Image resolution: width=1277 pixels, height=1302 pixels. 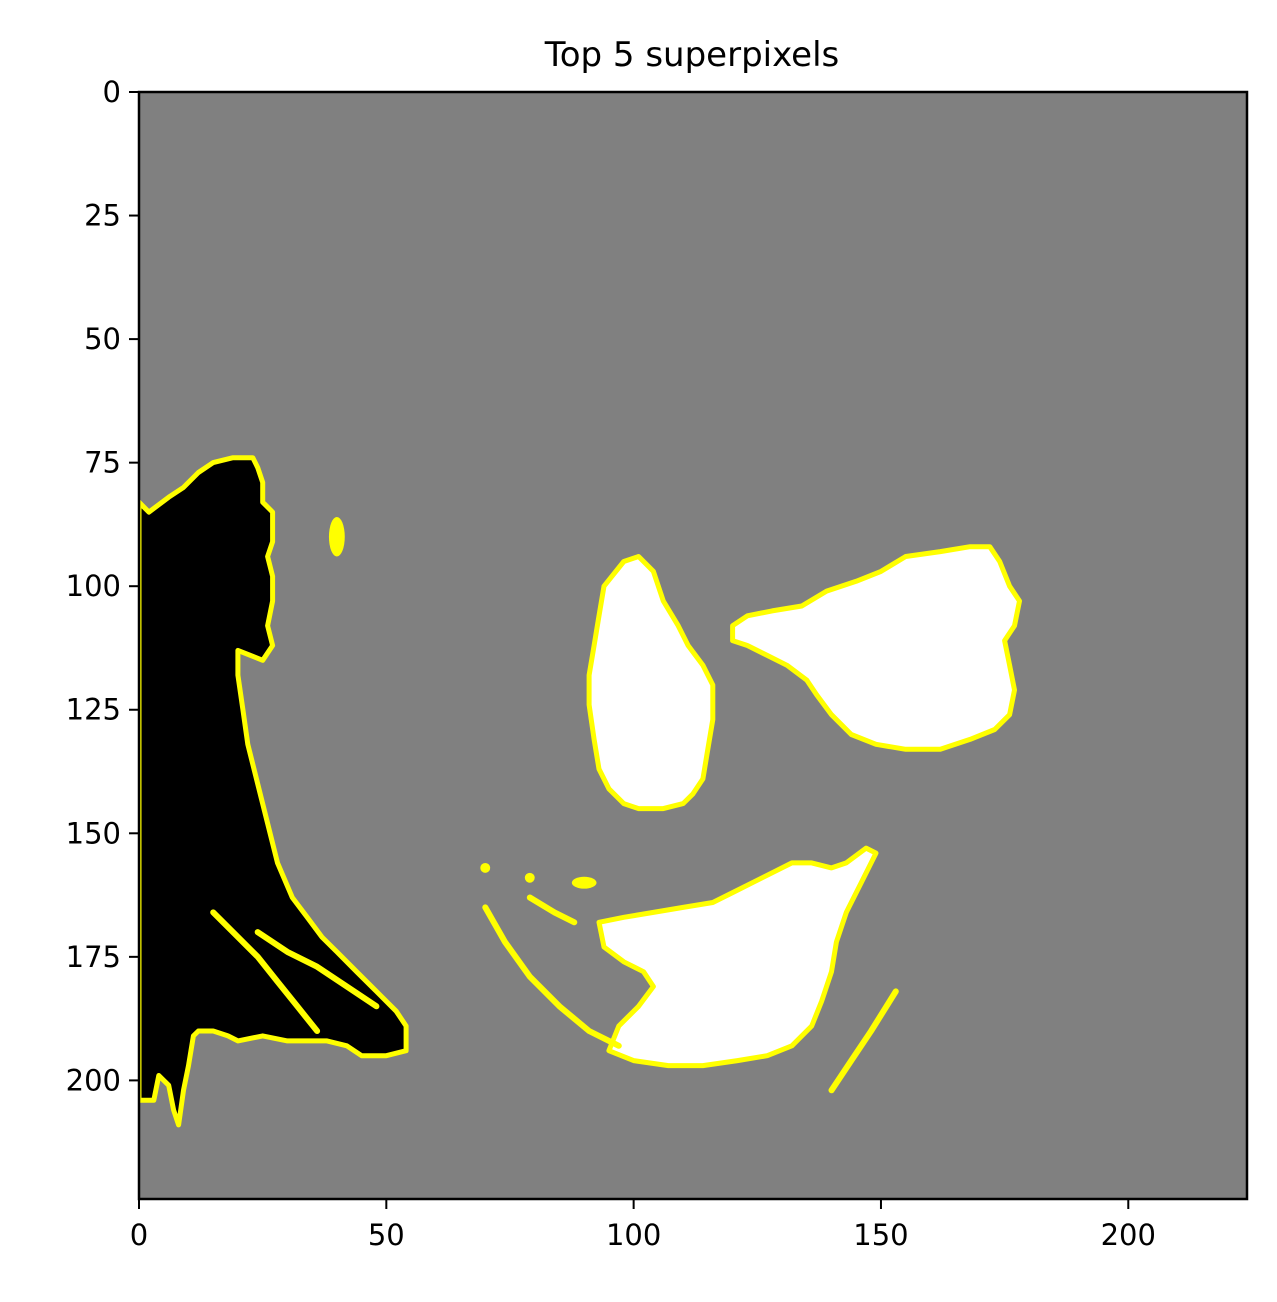 I want to click on y-tick-label: 175, so click(x=93, y=957).